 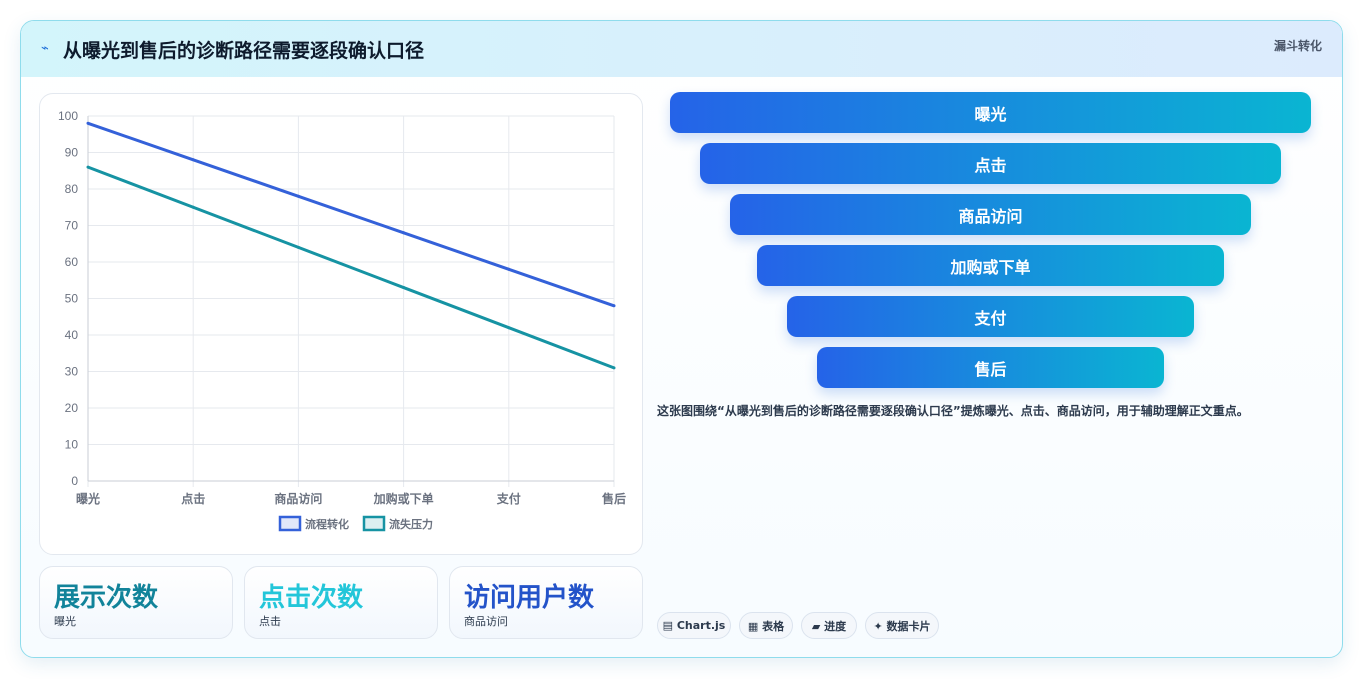 I want to click on y-tick-label: 100, so click(x=68, y=116).